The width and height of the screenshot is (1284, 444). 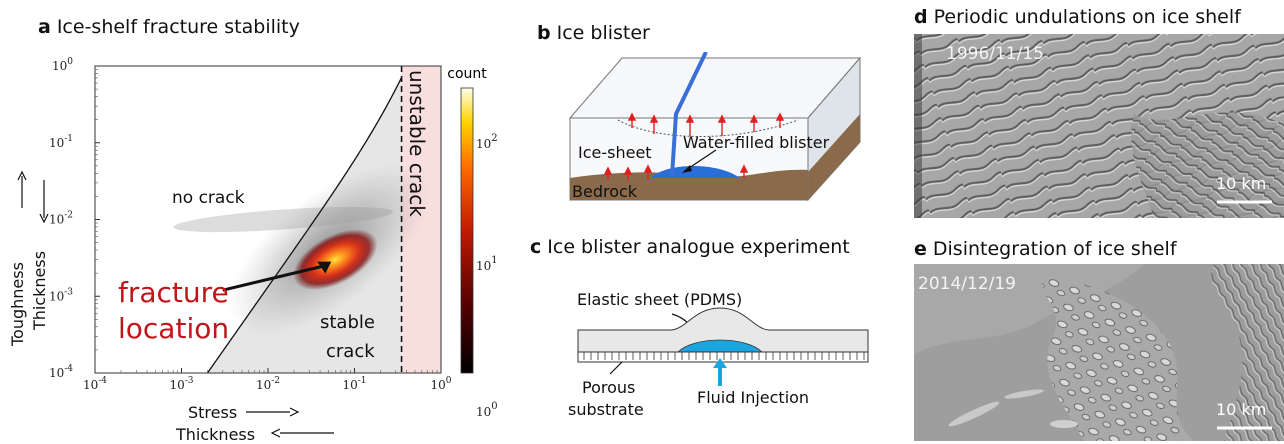 What do you see at coordinates (690, 247) in the screenshot?
I see `panel-c-title: c Ice blister analogue experiment` at bounding box center [690, 247].